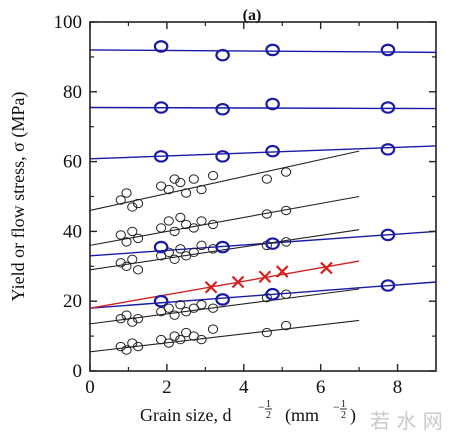 The image size is (450, 437). What do you see at coordinates (72, 162) in the screenshot?
I see `y-tick-label: 60` at bounding box center [72, 162].